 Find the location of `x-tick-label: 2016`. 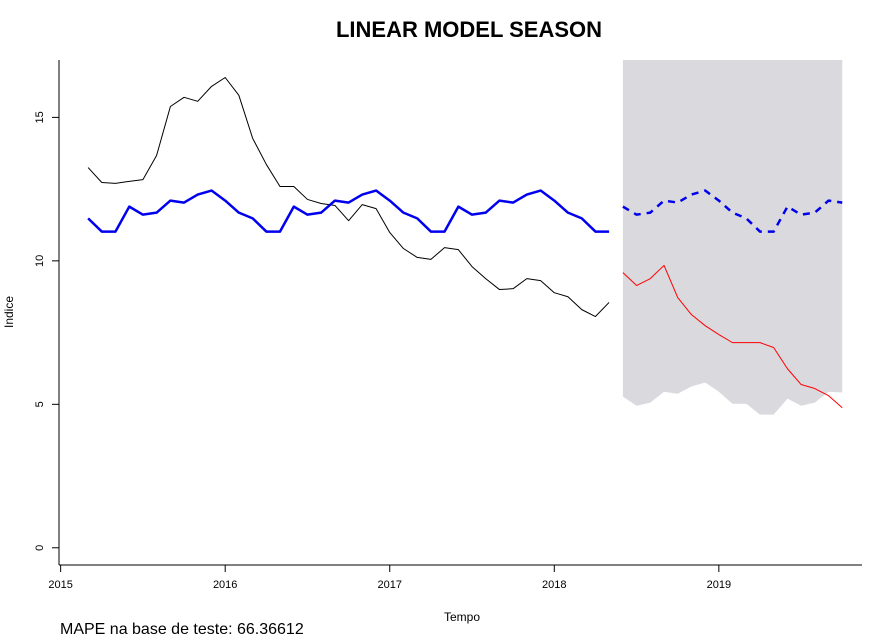

x-tick-label: 2016 is located at coordinates (225, 585).